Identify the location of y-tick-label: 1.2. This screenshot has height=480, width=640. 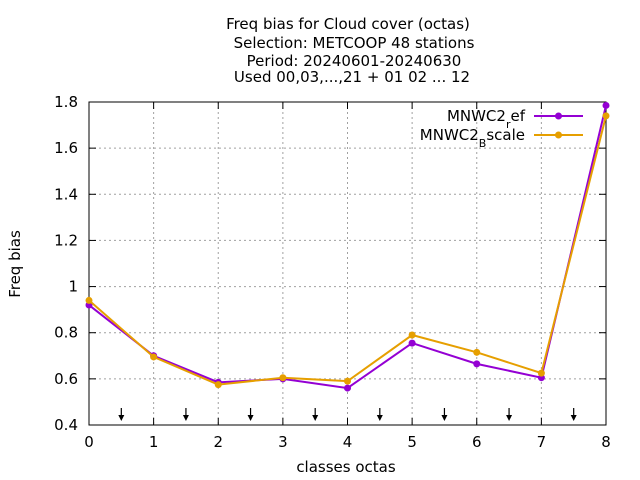
(66, 240).